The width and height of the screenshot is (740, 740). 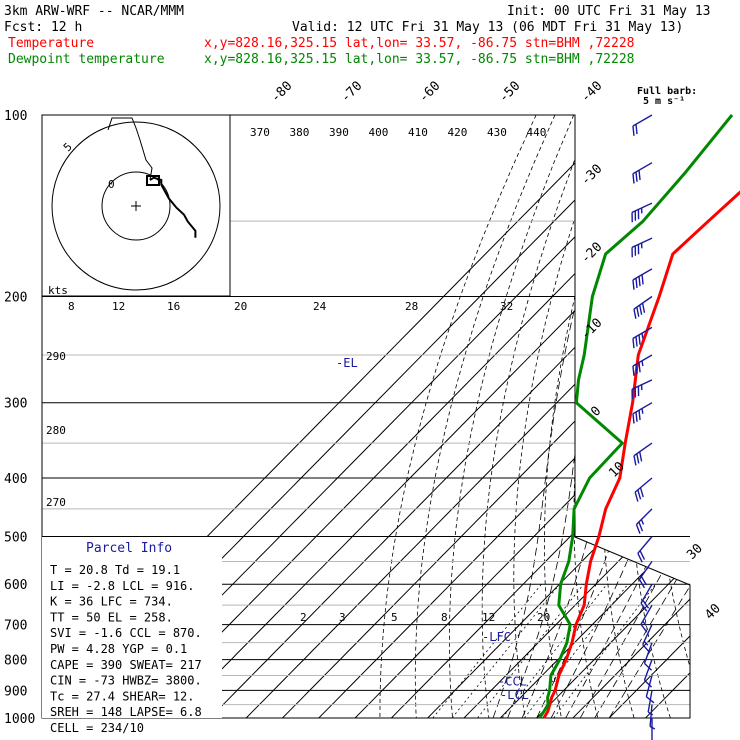 I want to click on theta-label: 420, so click(x=458, y=132).